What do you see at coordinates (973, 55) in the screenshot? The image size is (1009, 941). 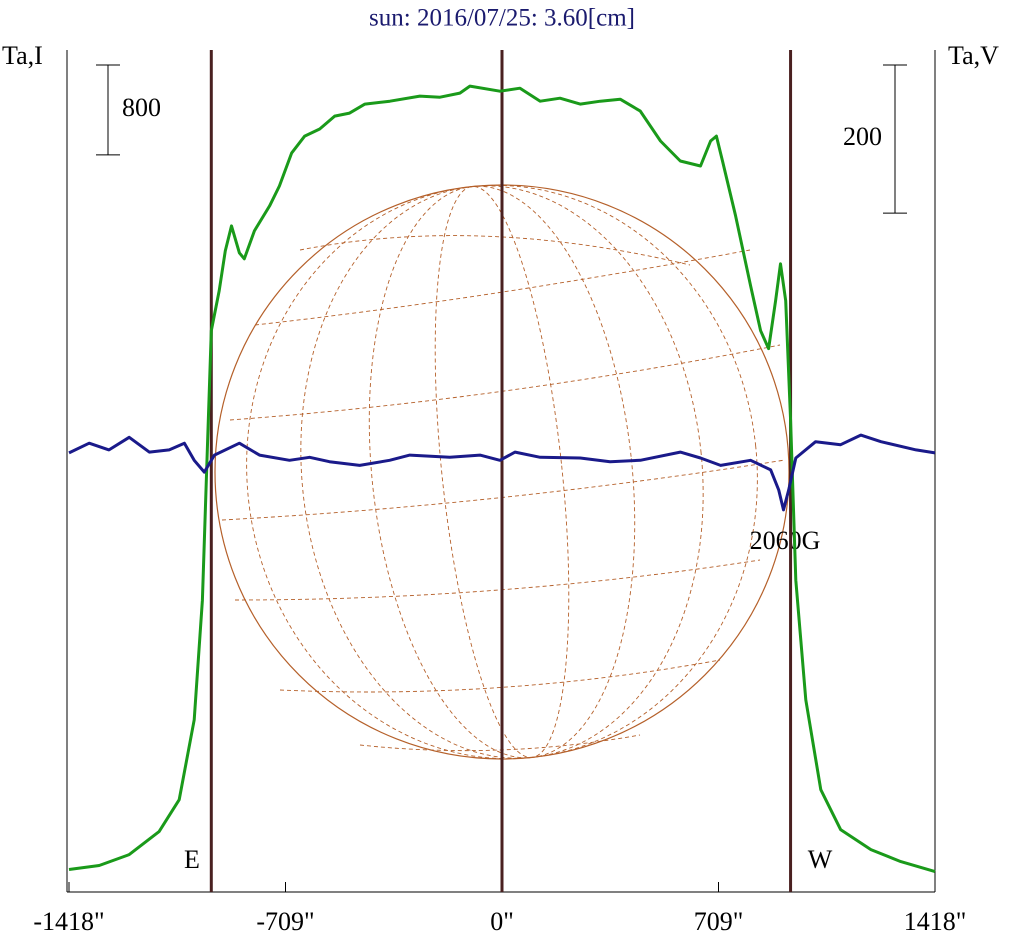 I see `y2-axis-label: Ta,V` at bounding box center [973, 55].